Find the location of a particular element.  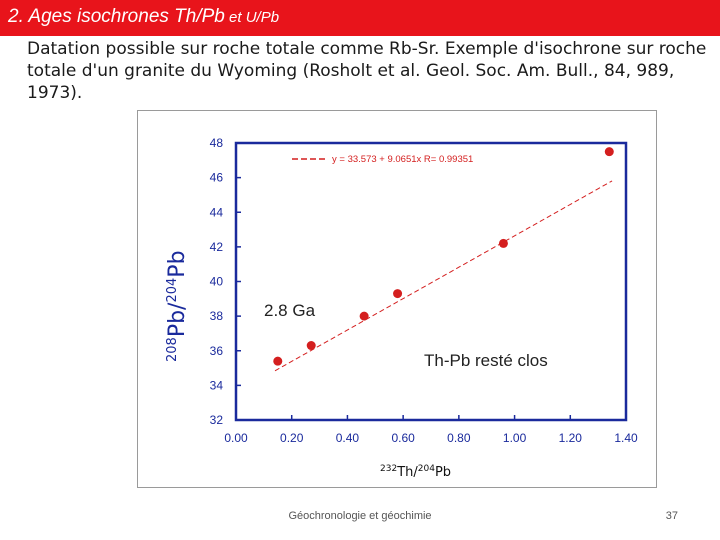

slide-title-suffix: et U/Pb is located at coordinates (252, 17).